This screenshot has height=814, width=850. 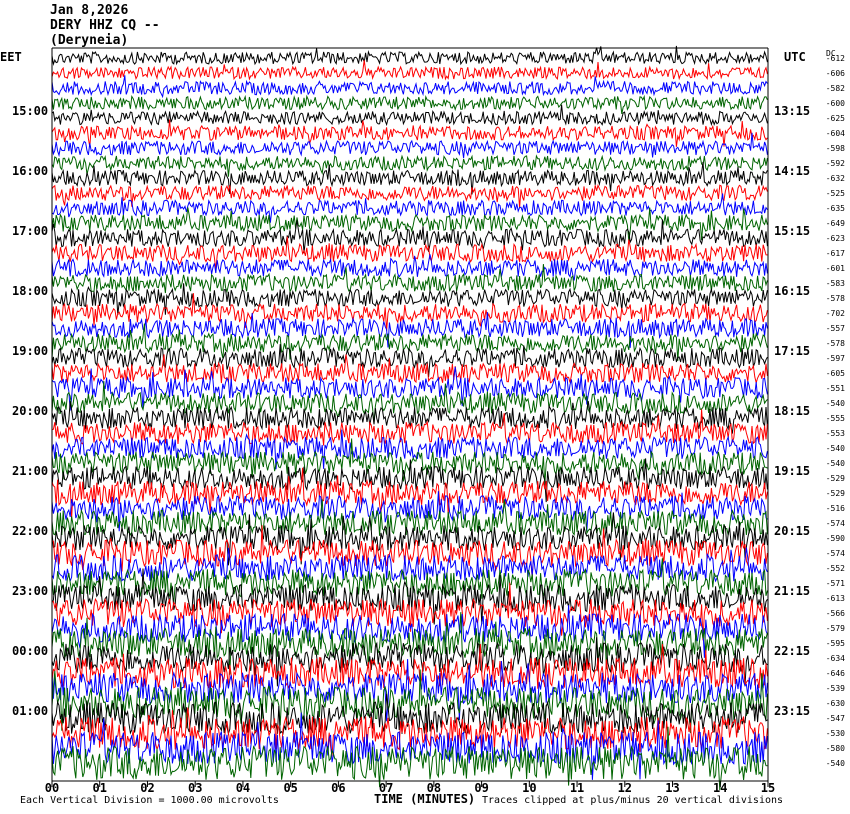 I want to click on dc-offset-value: -595, so click(x=835, y=643).